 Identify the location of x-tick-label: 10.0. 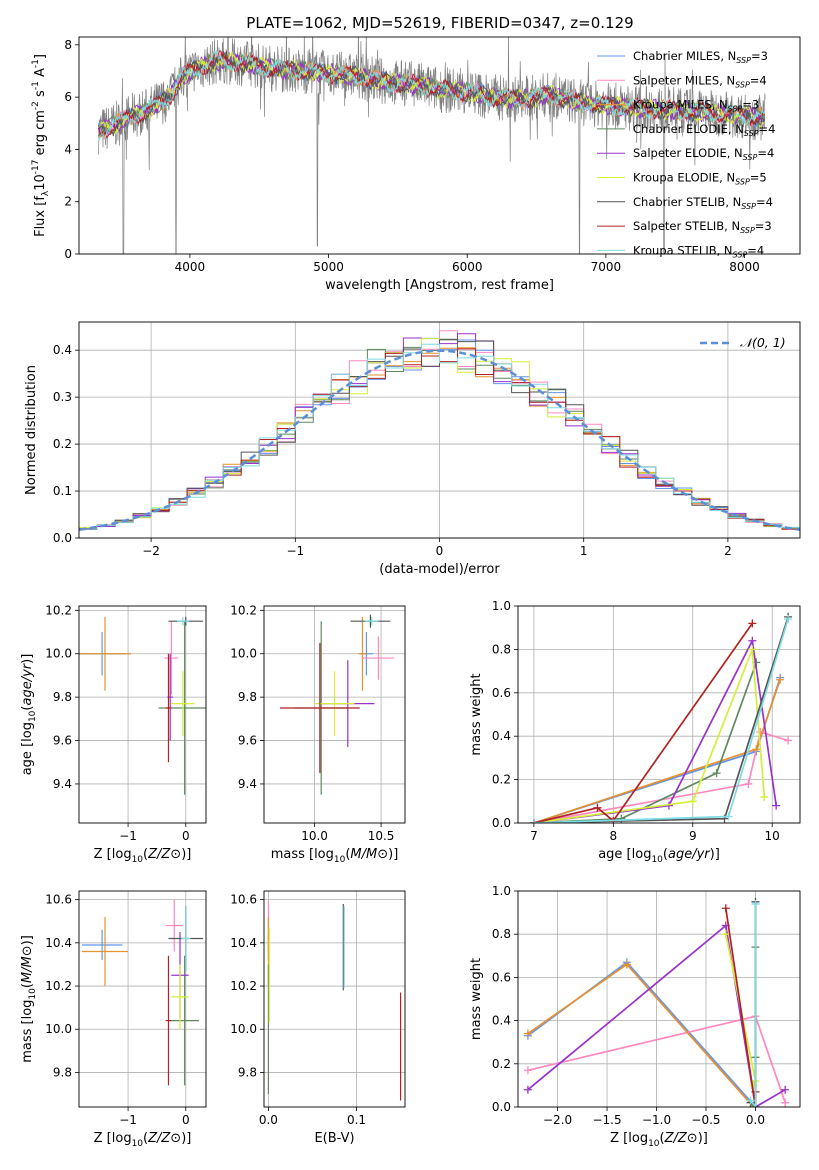
(314, 836).